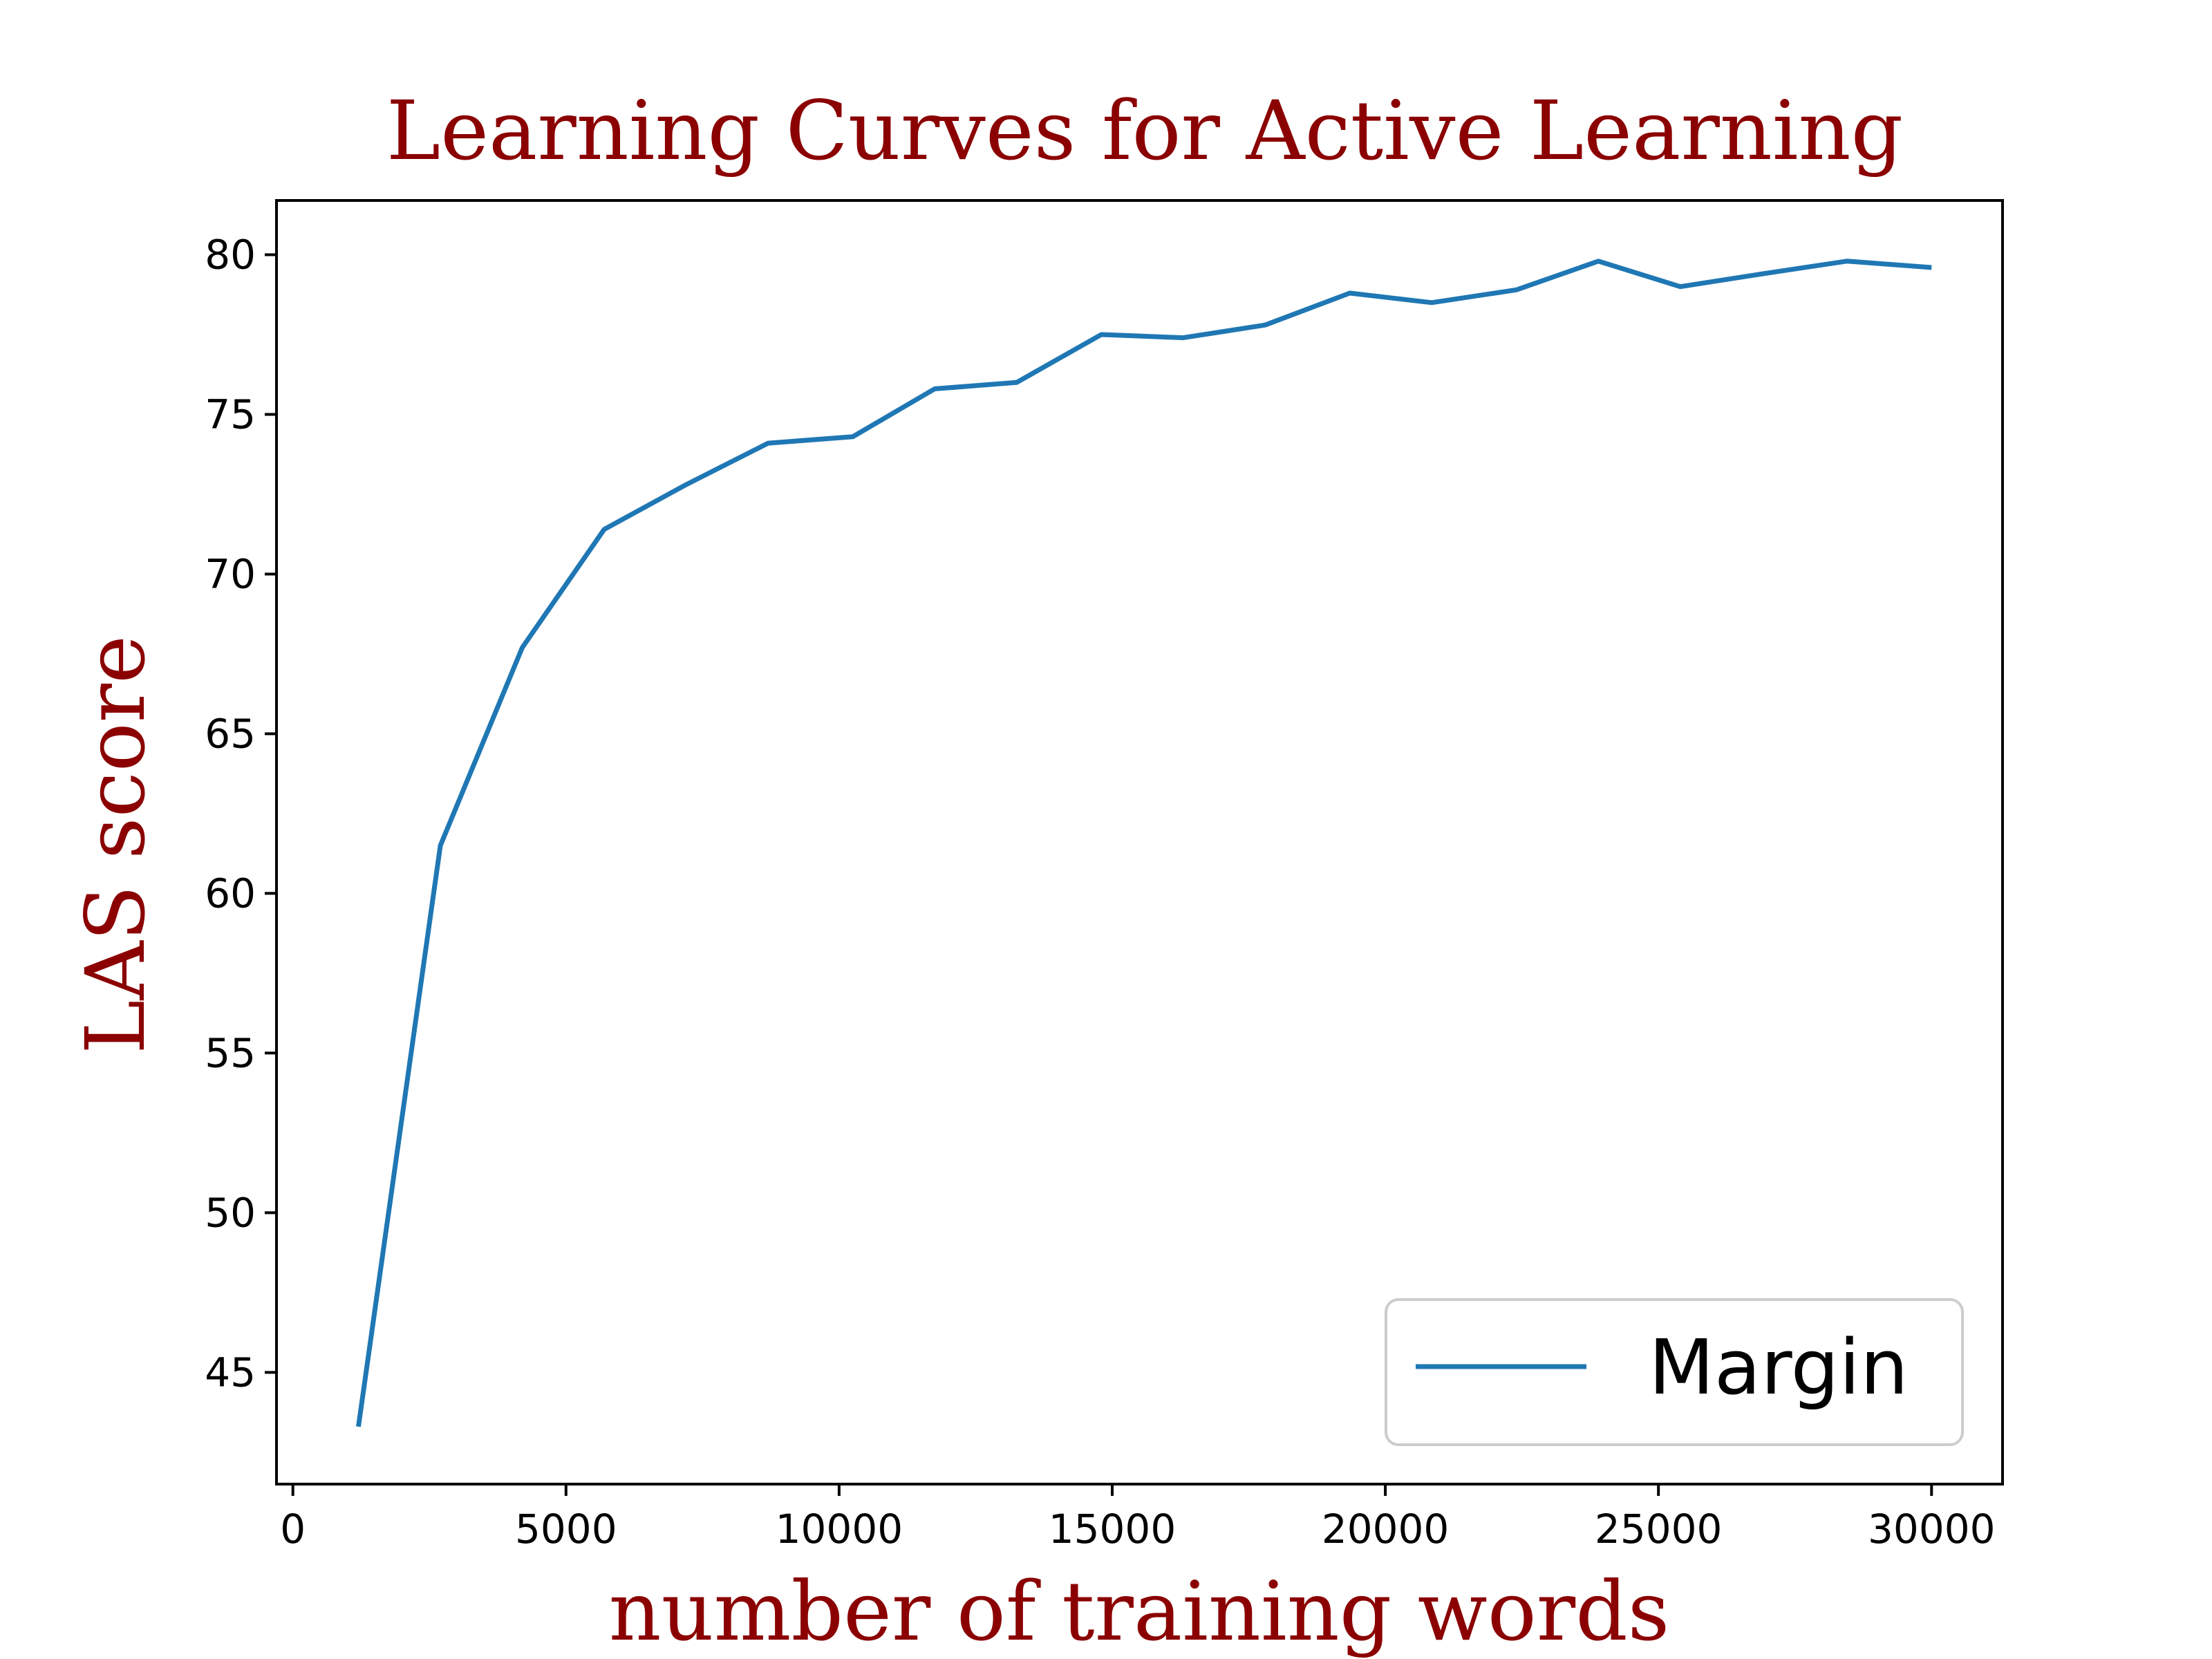 The width and height of the screenshot is (2212, 1659). What do you see at coordinates (231, 574) in the screenshot?
I see `y-tick-label: 70` at bounding box center [231, 574].